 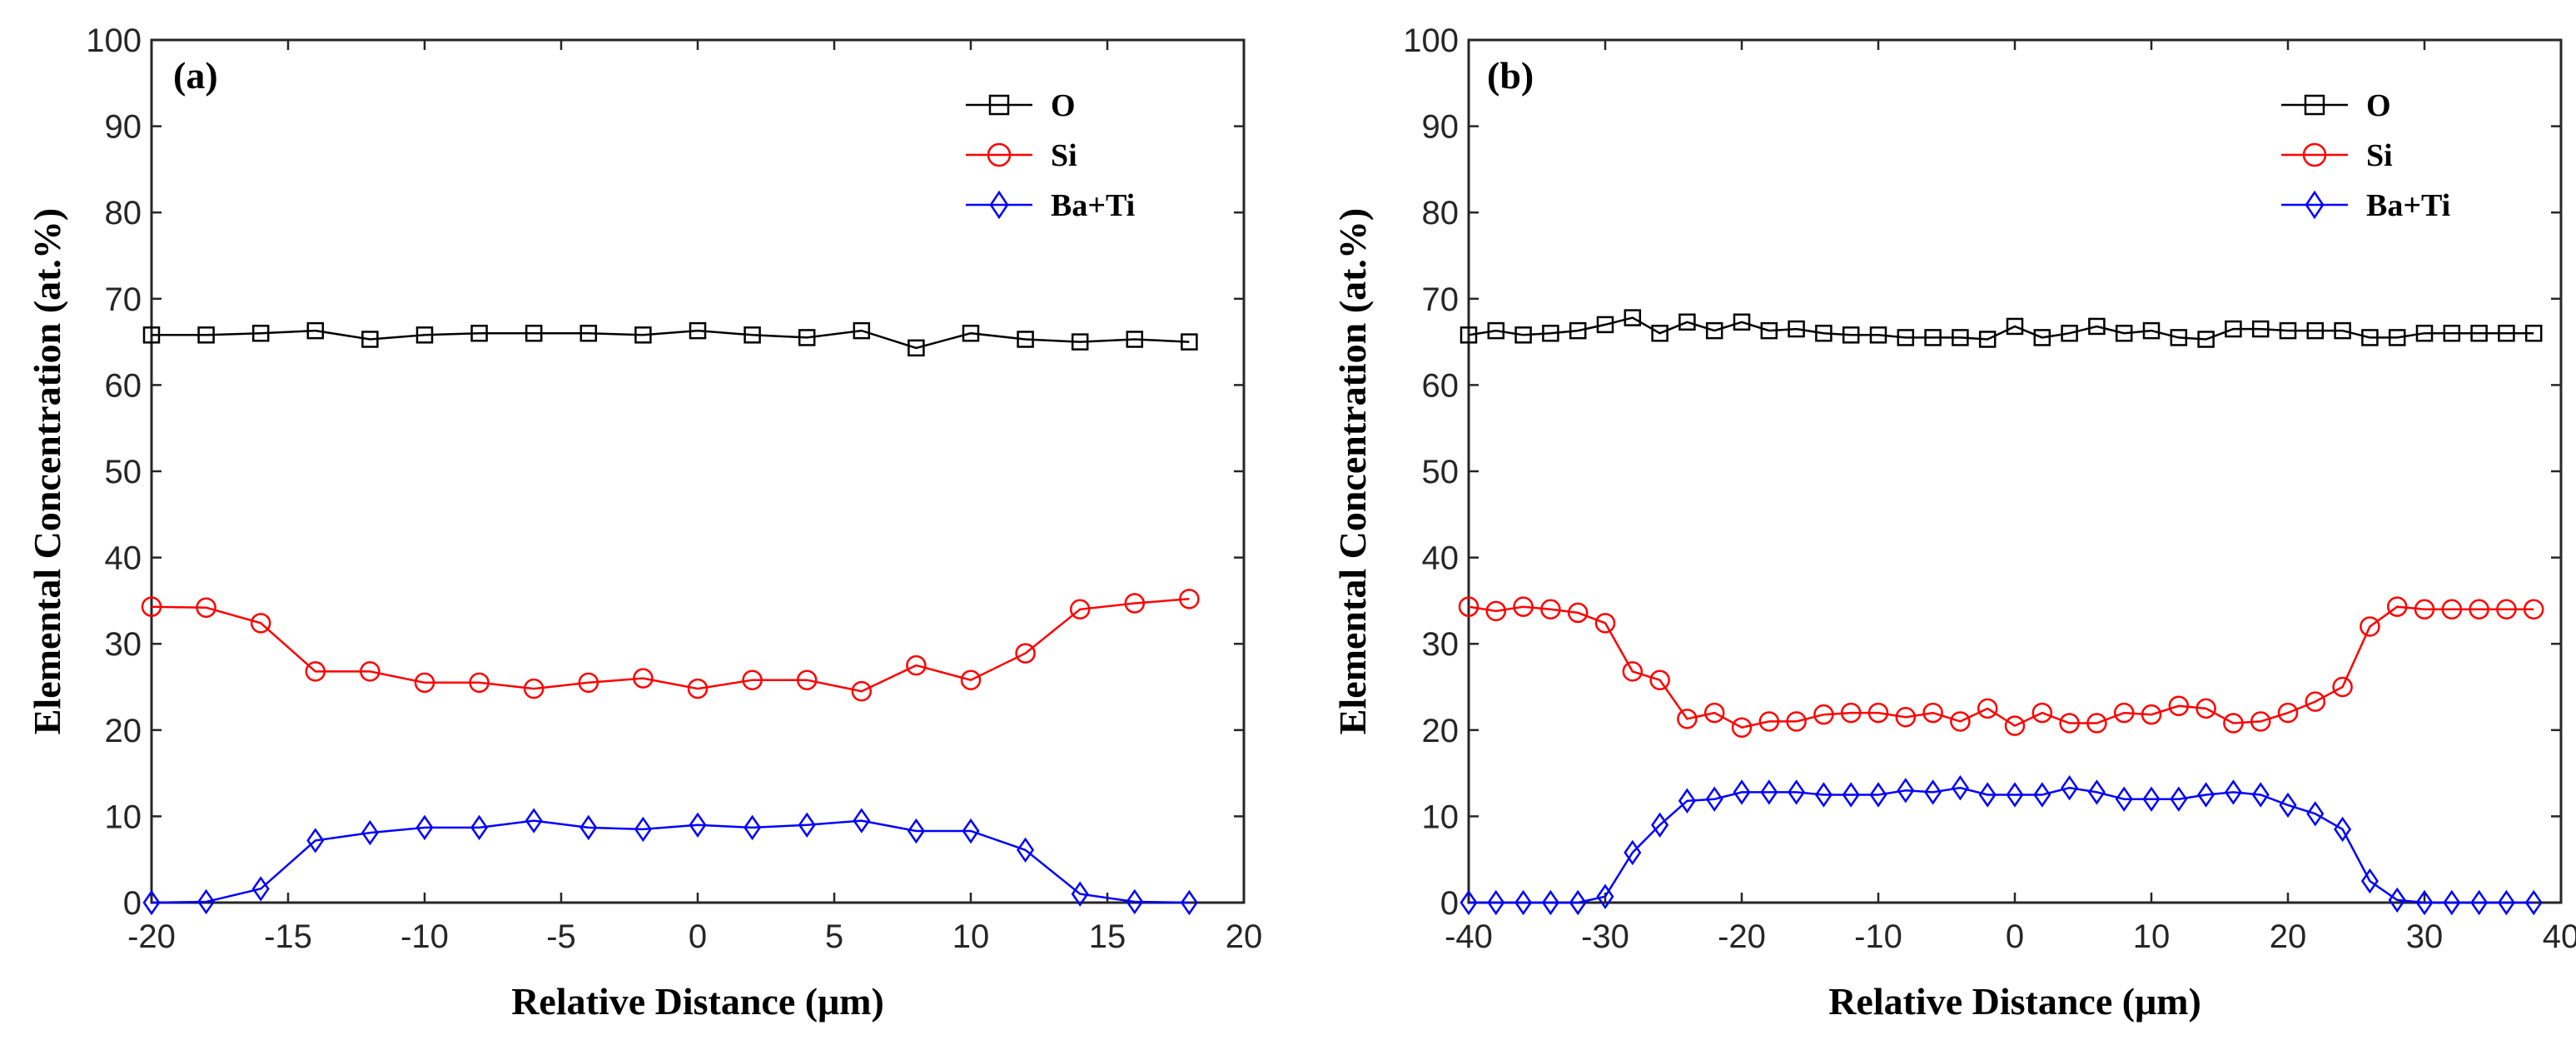 What do you see at coordinates (123, 299) in the screenshot?
I see `y-tick-label: 70` at bounding box center [123, 299].